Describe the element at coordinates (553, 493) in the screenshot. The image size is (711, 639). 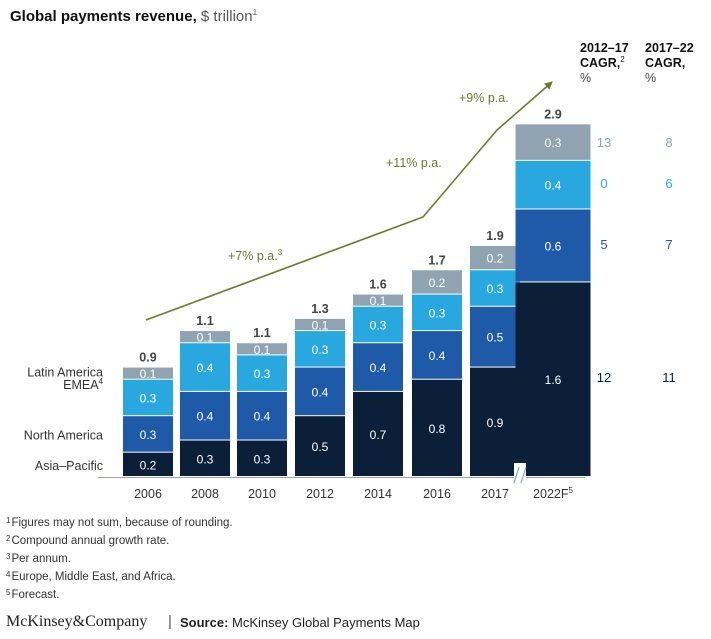
I see `x-tick-label-2022F: 2022F5` at that location.